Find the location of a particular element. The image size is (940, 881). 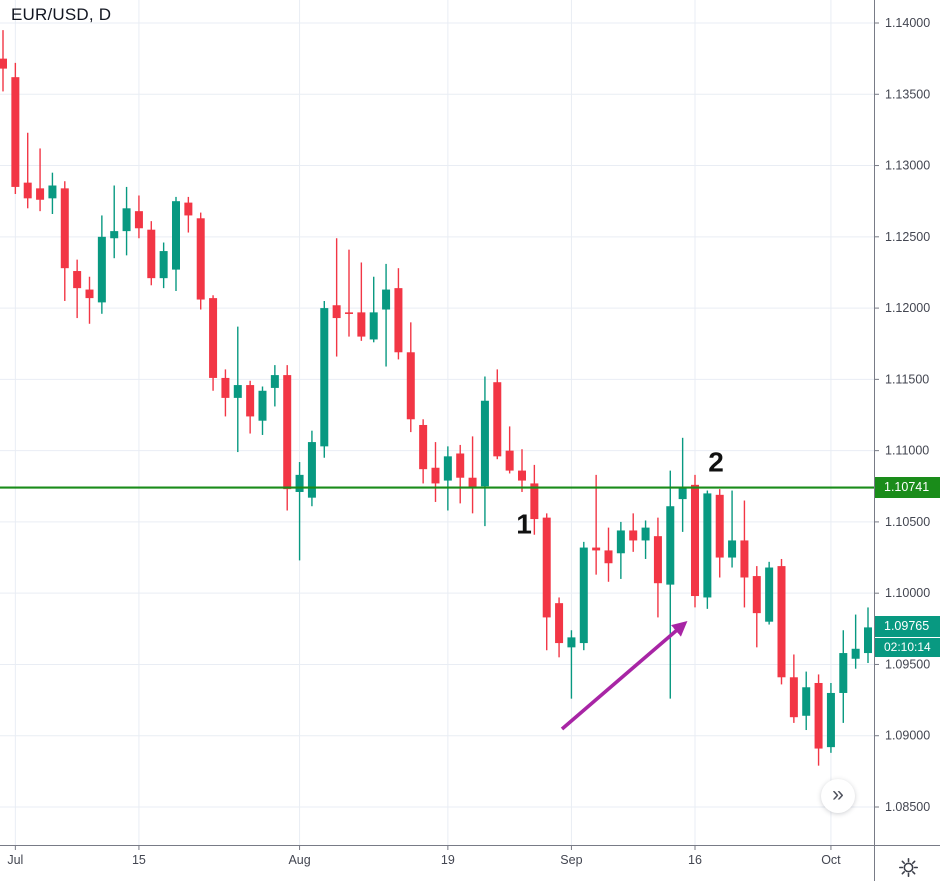

price-tick-label: 1.08500 is located at coordinates (907, 807).